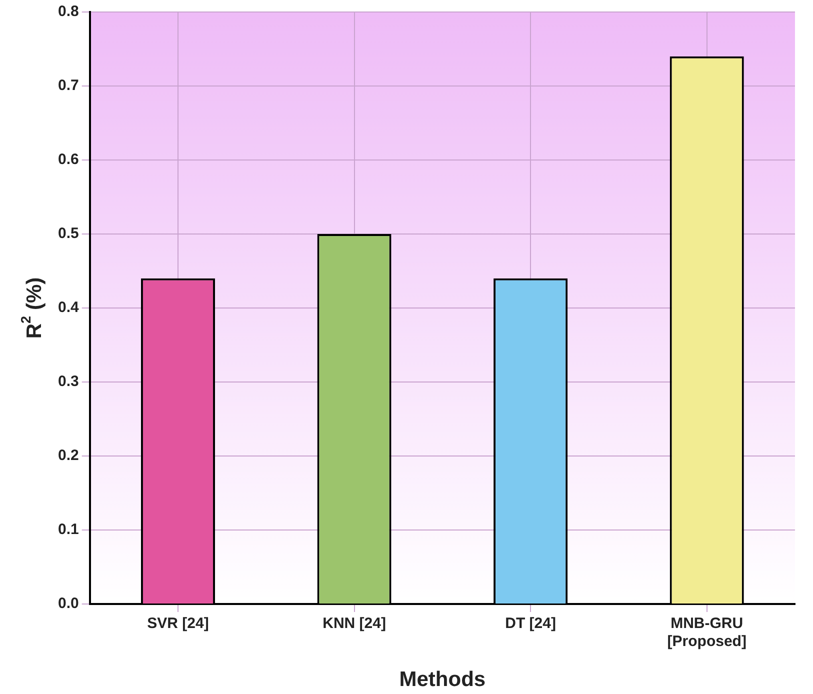  Describe the element at coordinates (178, 623) in the screenshot. I see `x-tick-label: SVR [24]` at that location.